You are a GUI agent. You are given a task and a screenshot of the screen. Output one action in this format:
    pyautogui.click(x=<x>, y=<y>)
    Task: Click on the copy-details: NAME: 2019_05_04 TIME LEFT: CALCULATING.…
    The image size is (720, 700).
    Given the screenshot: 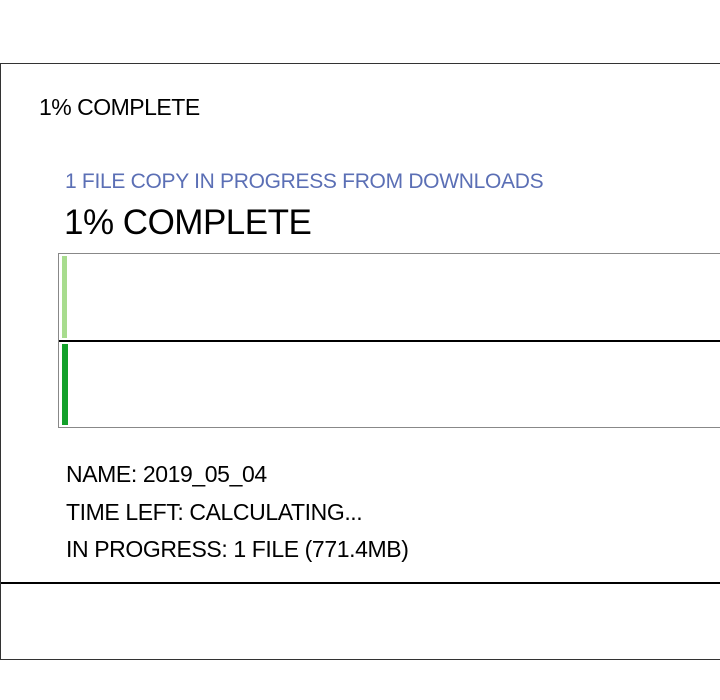 What is the action you would take?
    pyautogui.click(x=237, y=512)
    